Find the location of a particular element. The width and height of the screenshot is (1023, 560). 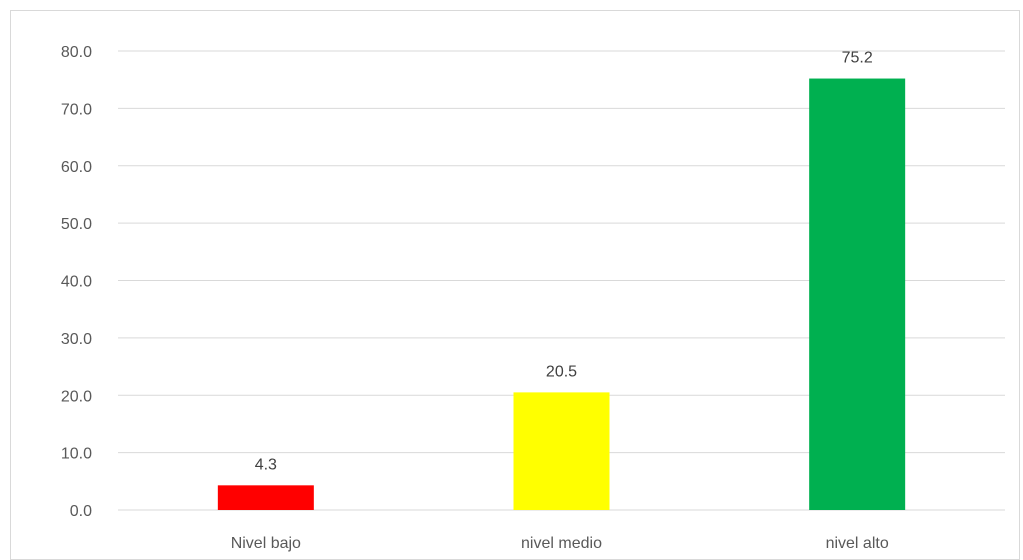

x-category-label: nivel medio is located at coordinates (561, 543).